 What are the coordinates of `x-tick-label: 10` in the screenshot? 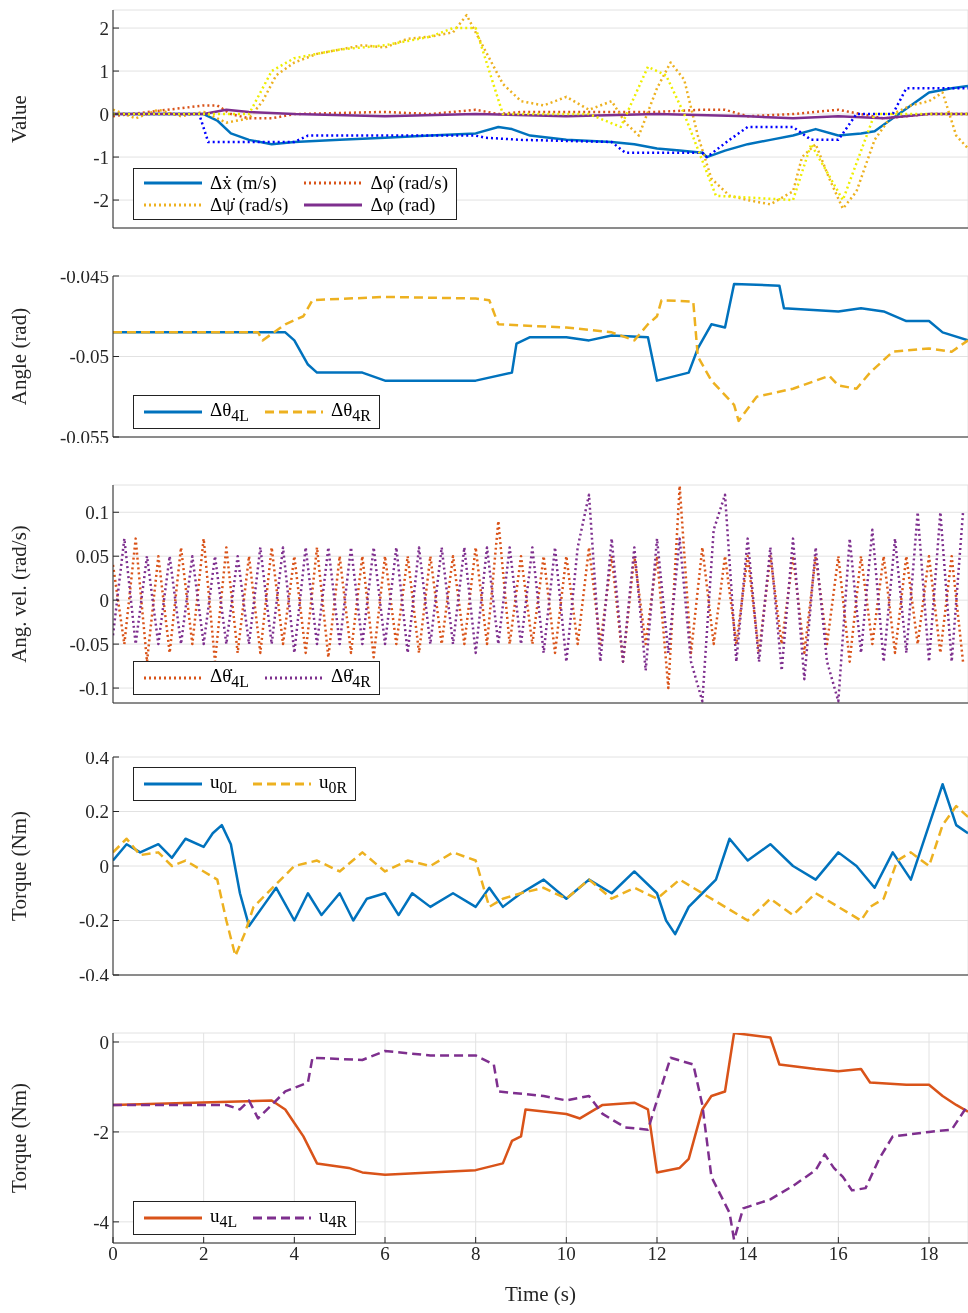 It's located at (566, 1254).